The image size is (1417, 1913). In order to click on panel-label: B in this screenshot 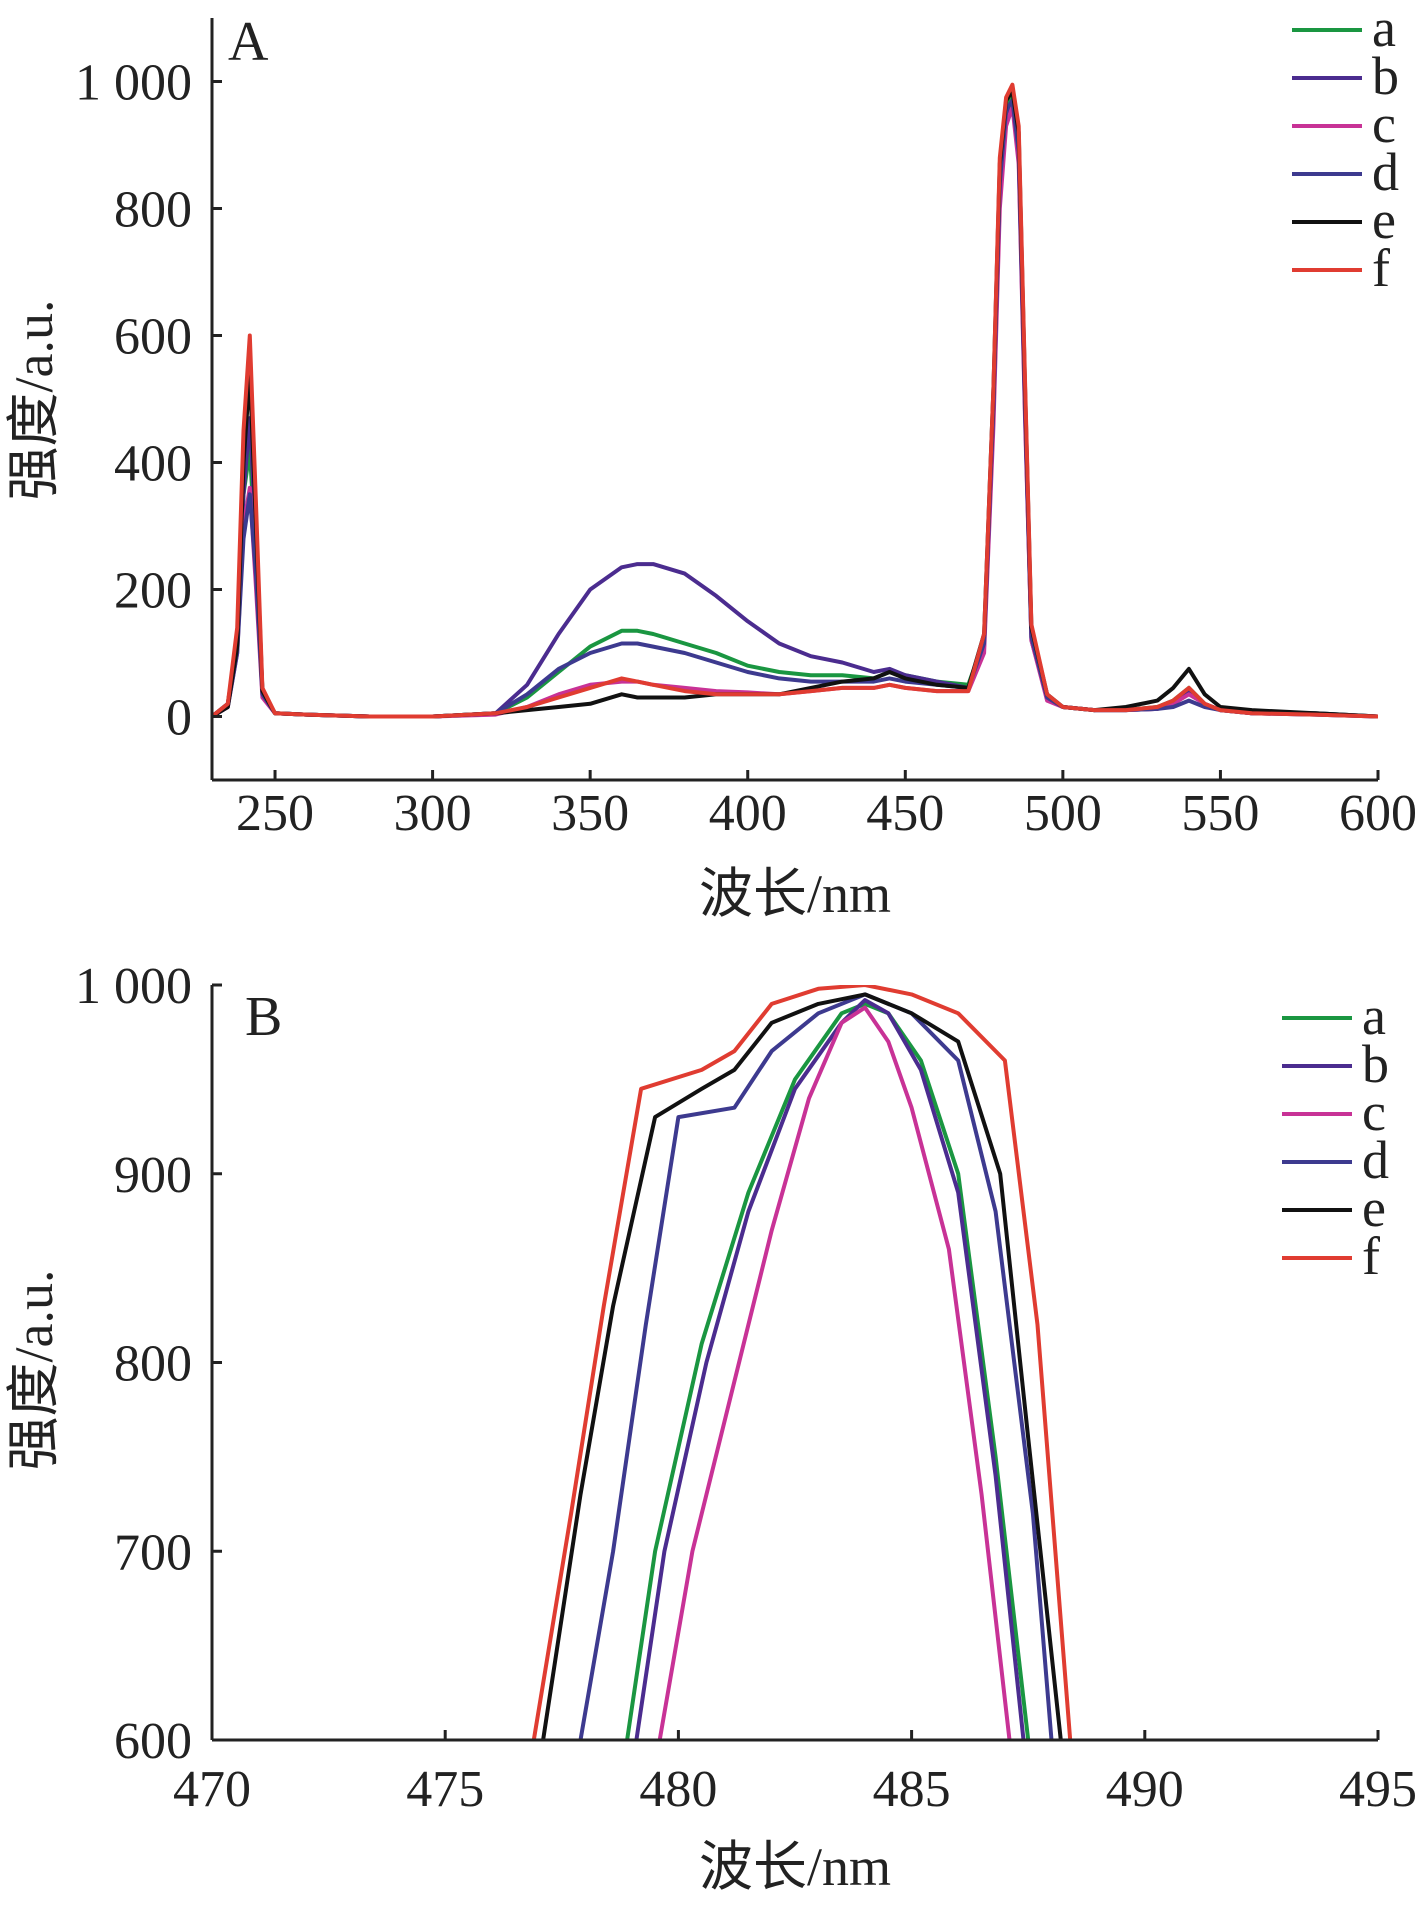, I will do `click(263, 1017)`.